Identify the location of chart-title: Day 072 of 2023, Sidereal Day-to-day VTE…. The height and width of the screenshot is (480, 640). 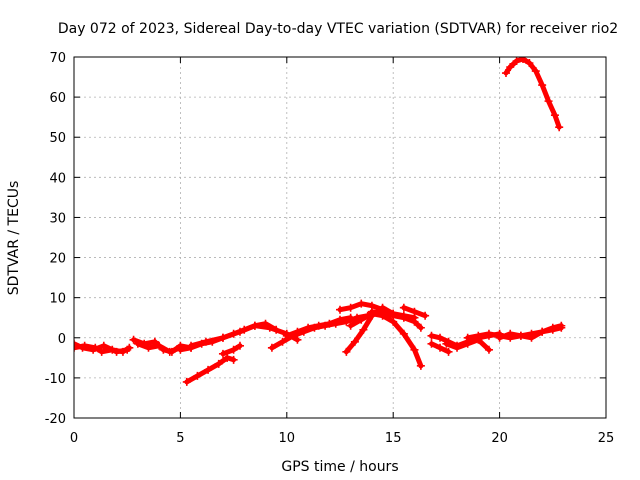
(338, 29).